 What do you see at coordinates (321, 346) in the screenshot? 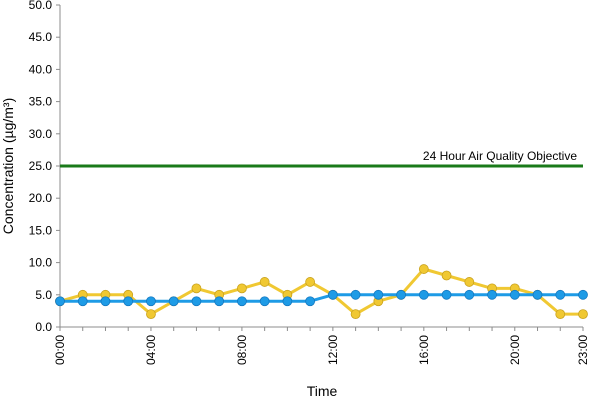
I see `x-axis-ticks: 00:00 04:00 08:00 12:00 16:00 20:00 23:00` at bounding box center [321, 346].